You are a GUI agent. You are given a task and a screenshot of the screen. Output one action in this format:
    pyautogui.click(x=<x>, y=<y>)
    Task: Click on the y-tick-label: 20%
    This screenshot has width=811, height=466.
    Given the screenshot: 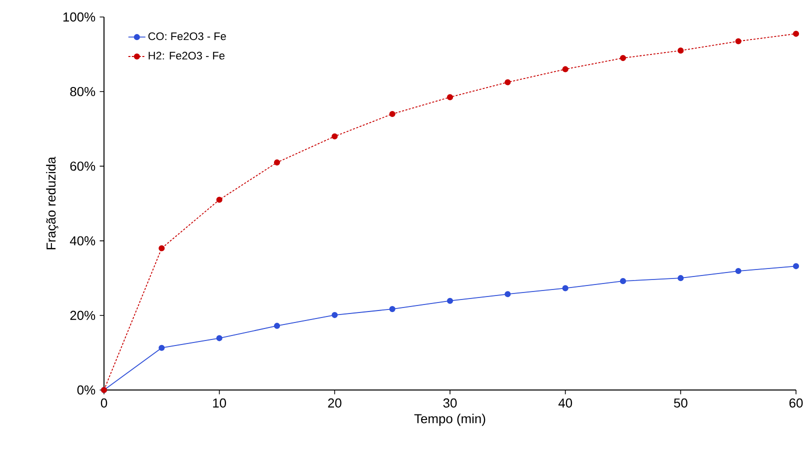 What is the action you would take?
    pyautogui.click(x=83, y=315)
    